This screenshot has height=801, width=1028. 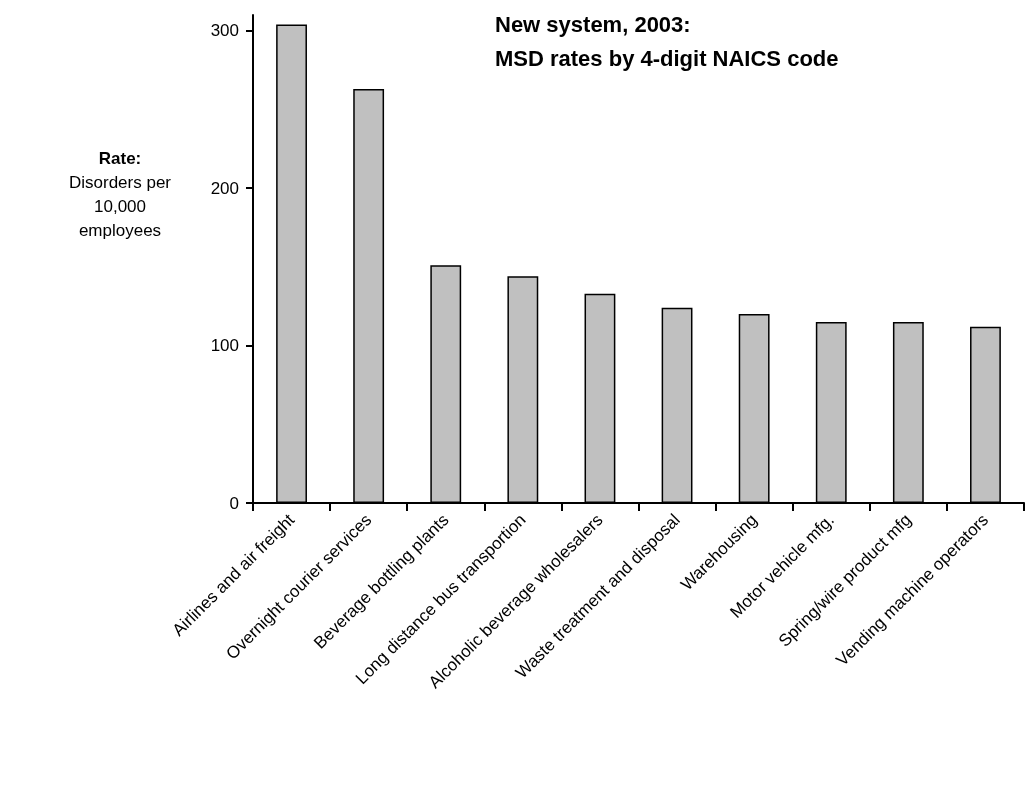 What do you see at coordinates (667, 41) in the screenshot?
I see `text: New system, 2003: MSD rates by 4-digit NAICS code` at bounding box center [667, 41].